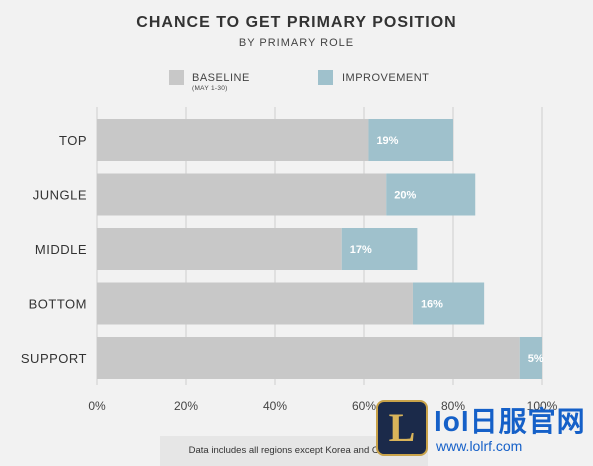  What do you see at coordinates (405, 196) in the screenshot?
I see `bar-data-label: 20%` at bounding box center [405, 196].